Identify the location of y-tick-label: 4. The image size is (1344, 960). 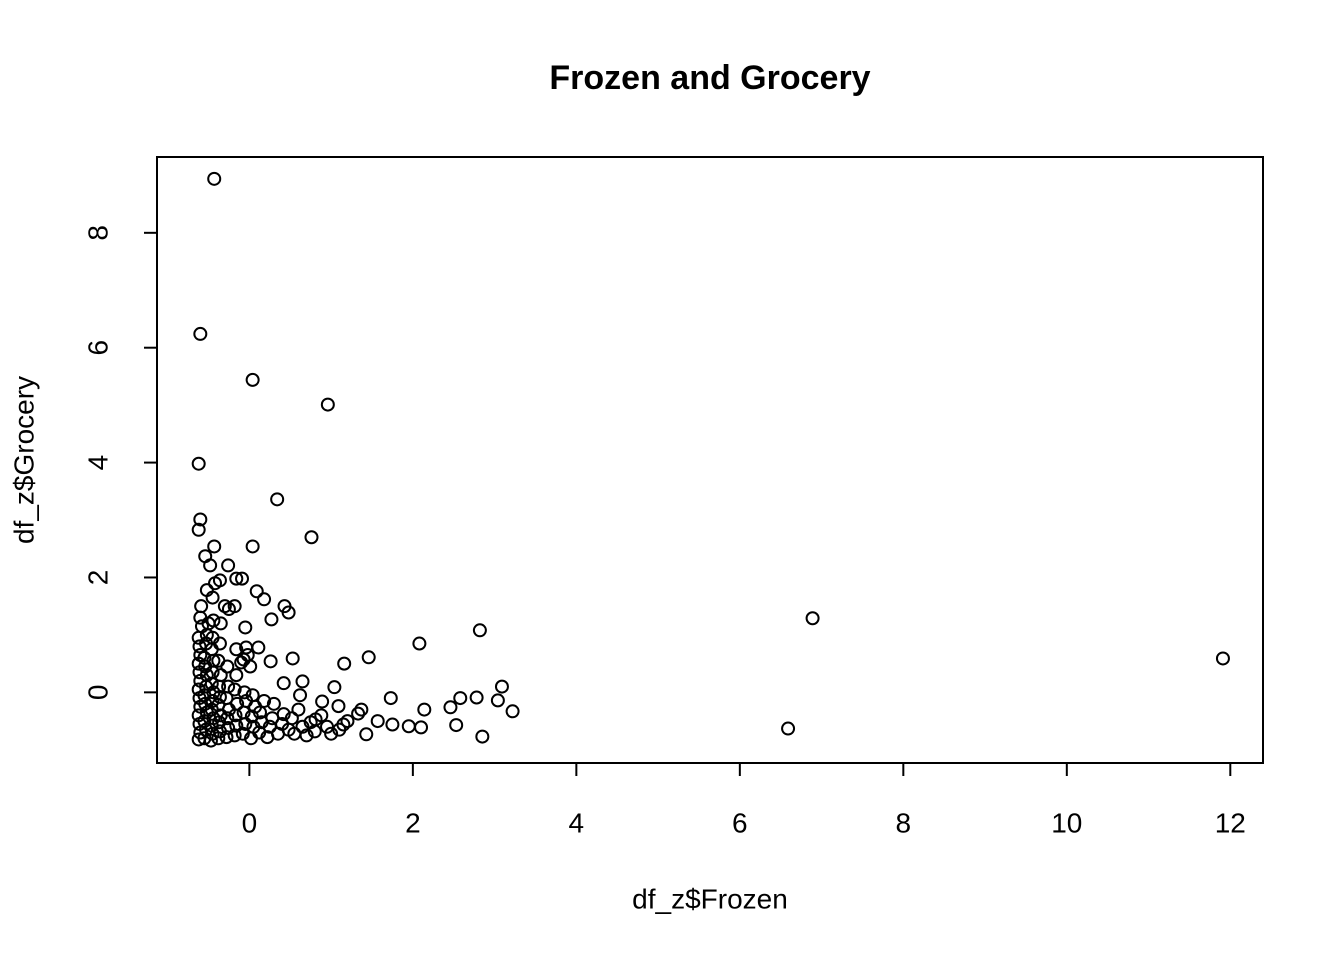
(97, 463).